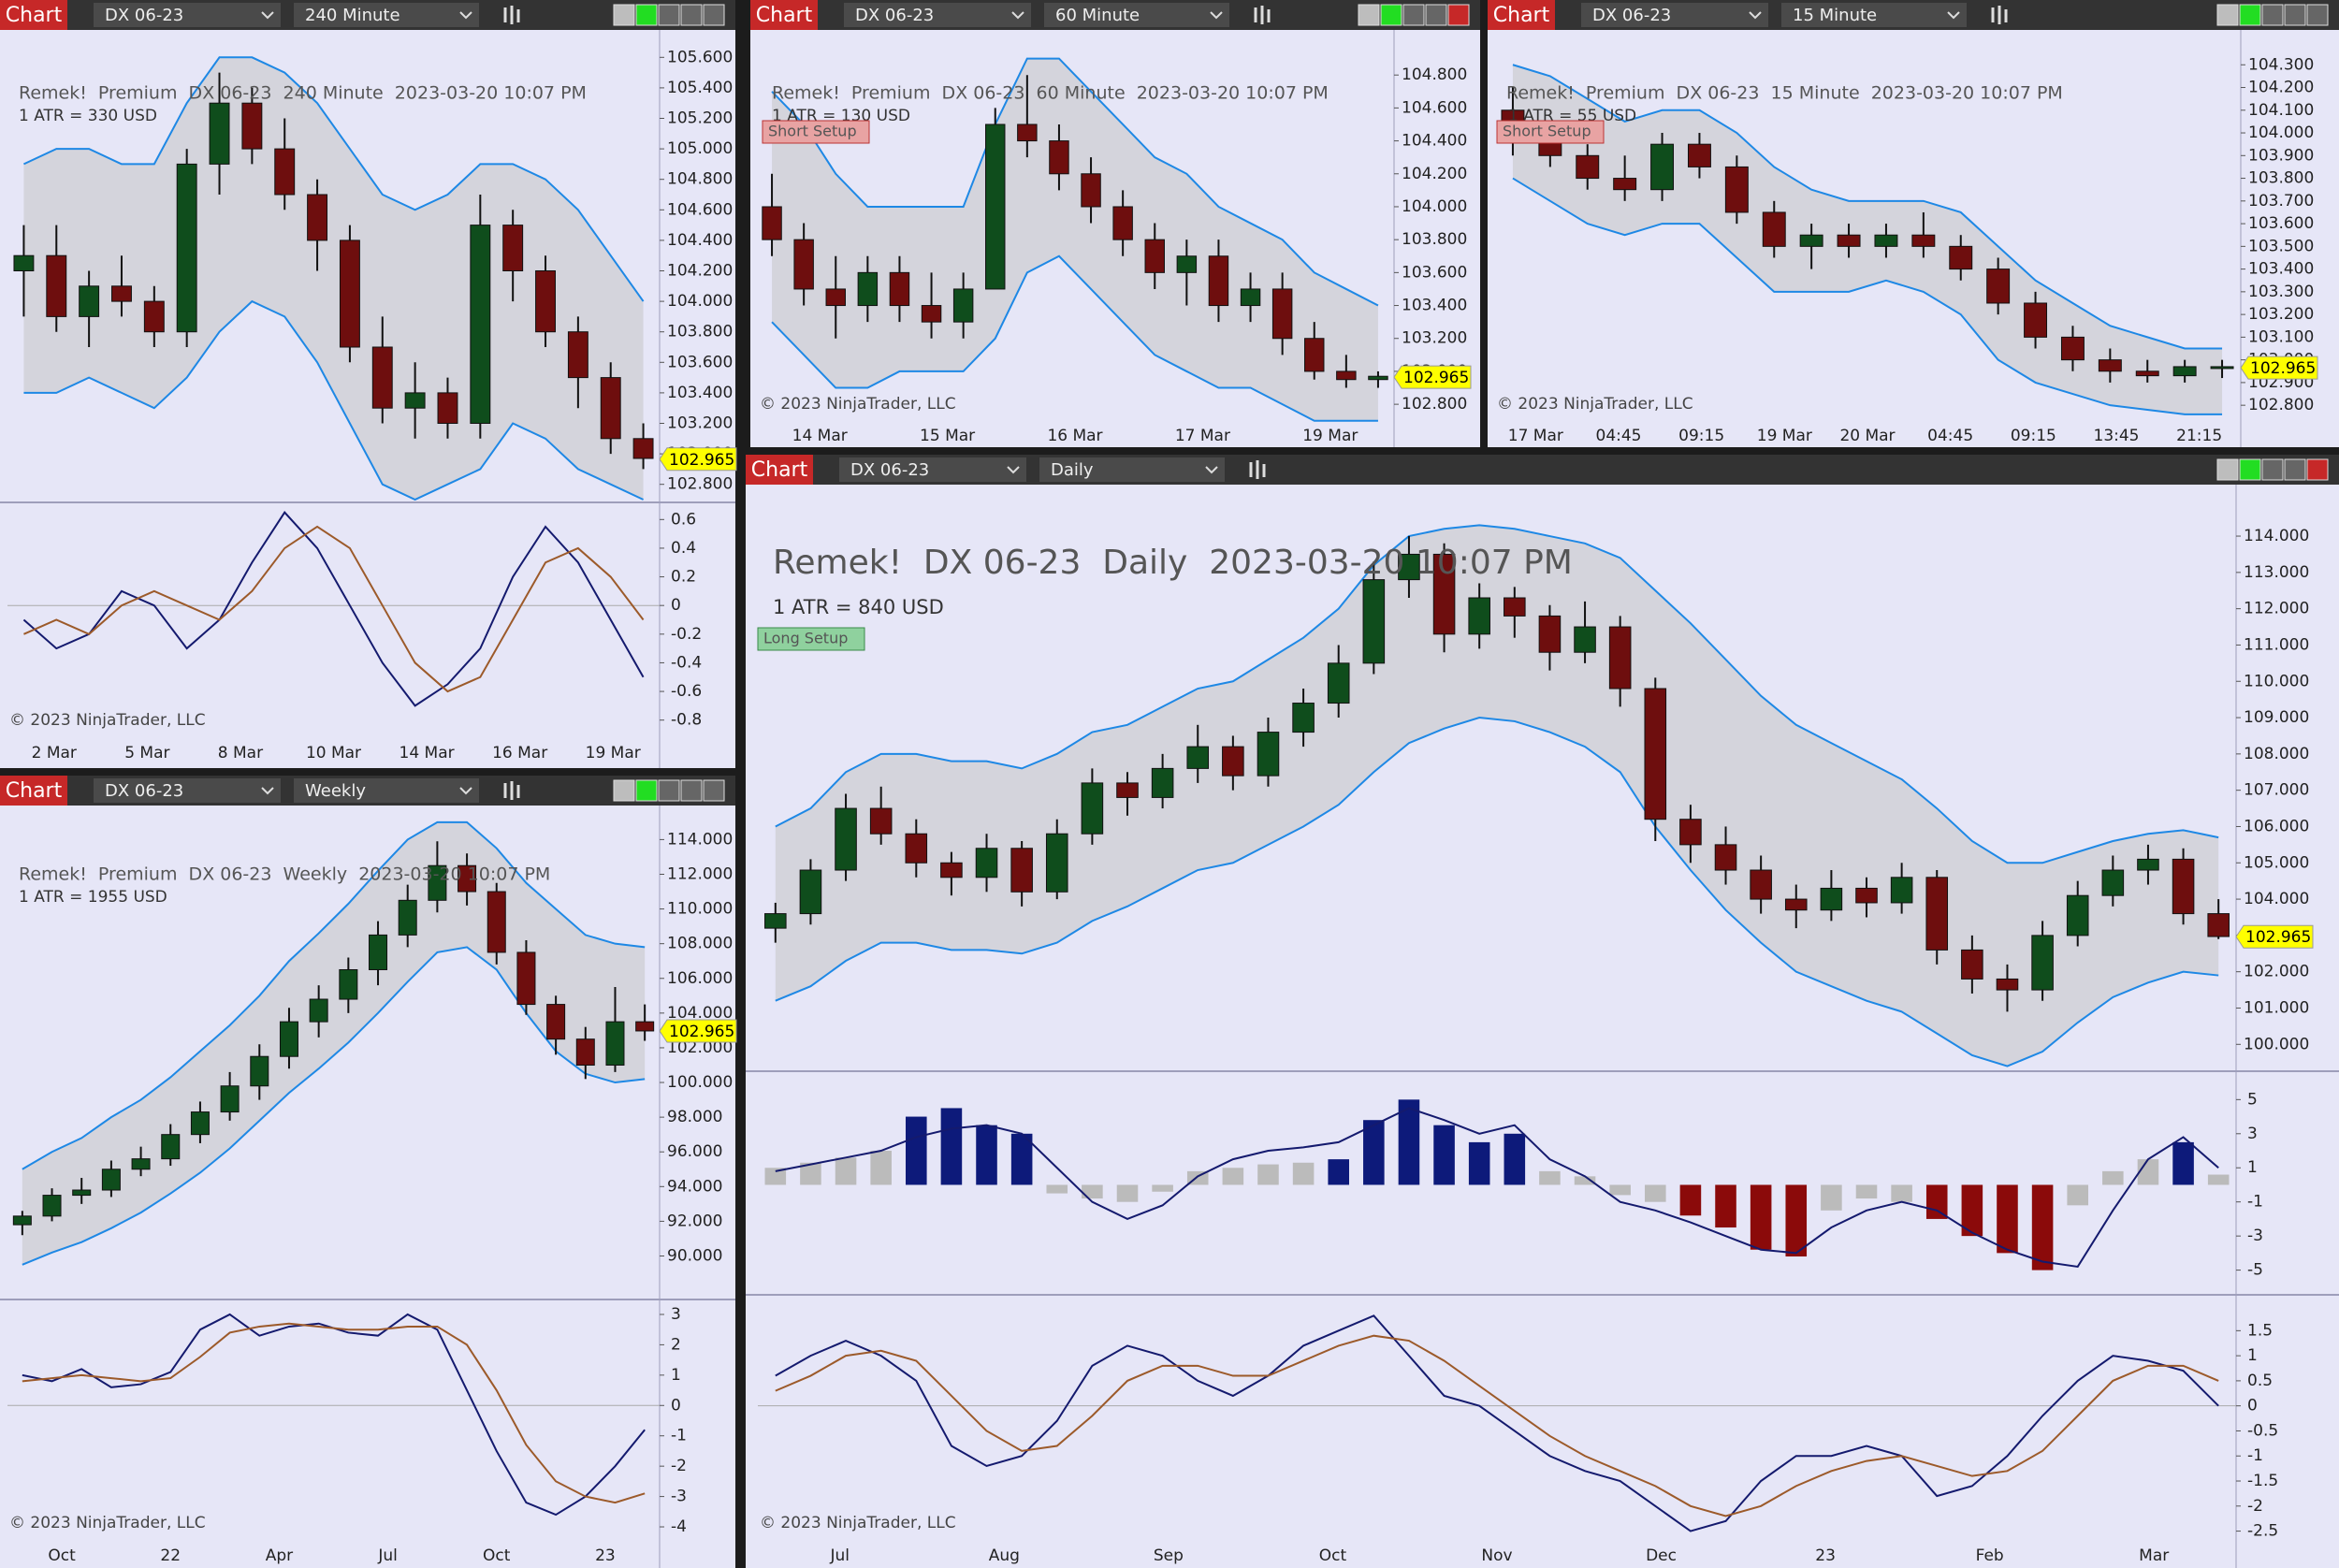 This screenshot has height=1568, width=2339. I want to click on setup-badge, so click(811, 639).